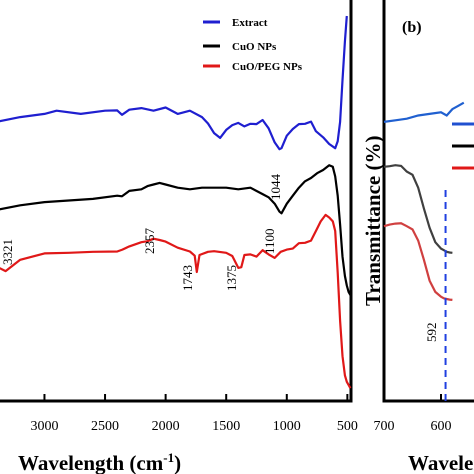  Describe the element at coordinates (275, 187) in the screenshot. I see `peak-label-1044: 1044` at that location.